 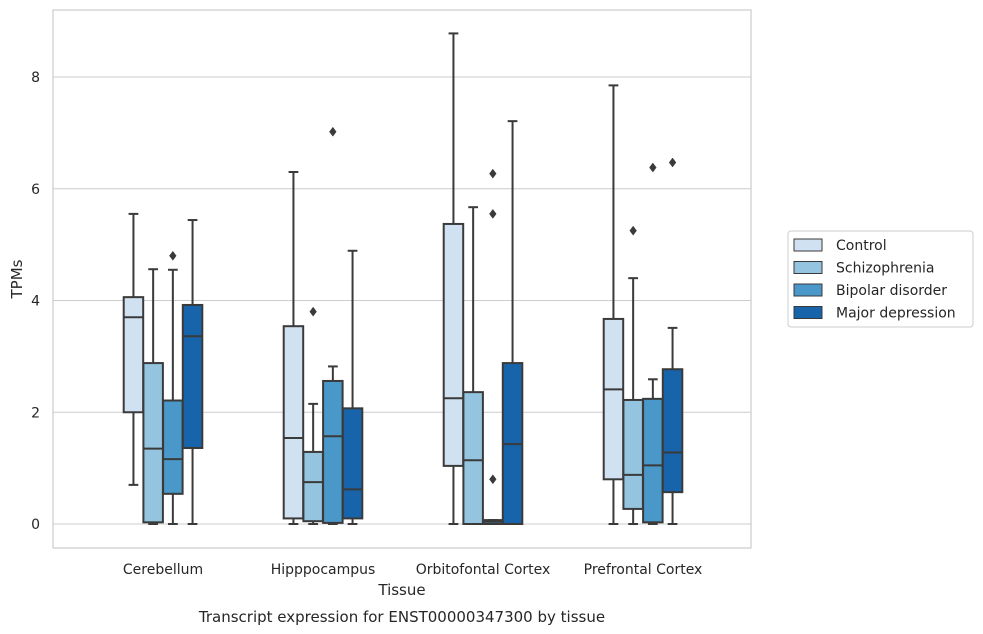 I want to click on x-axis-title: Tissue, so click(x=401, y=590).